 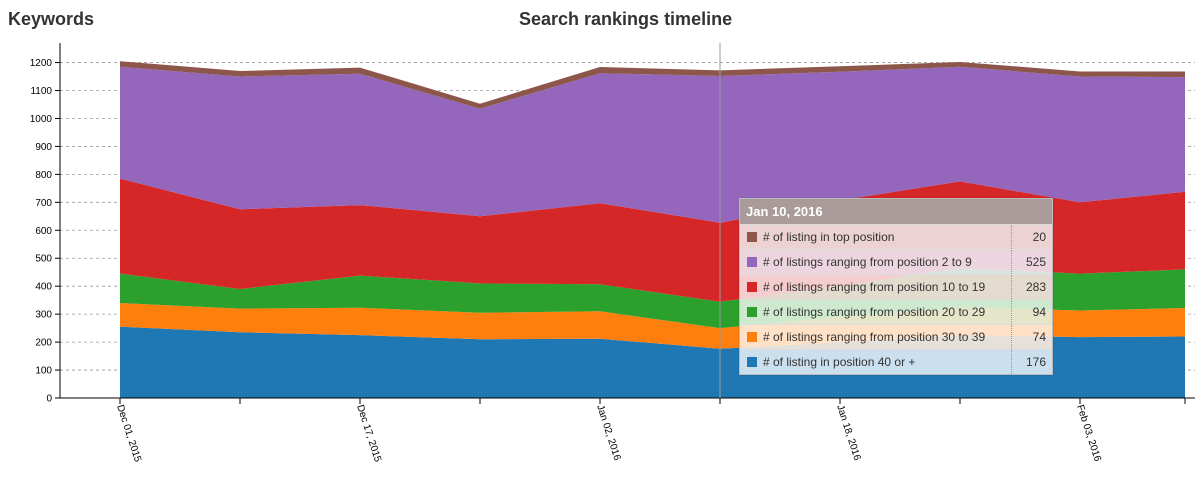 What do you see at coordinates (43, 371) in the screenshot?
I see `y-tick-label: 100` at bounding box center [43, 371].